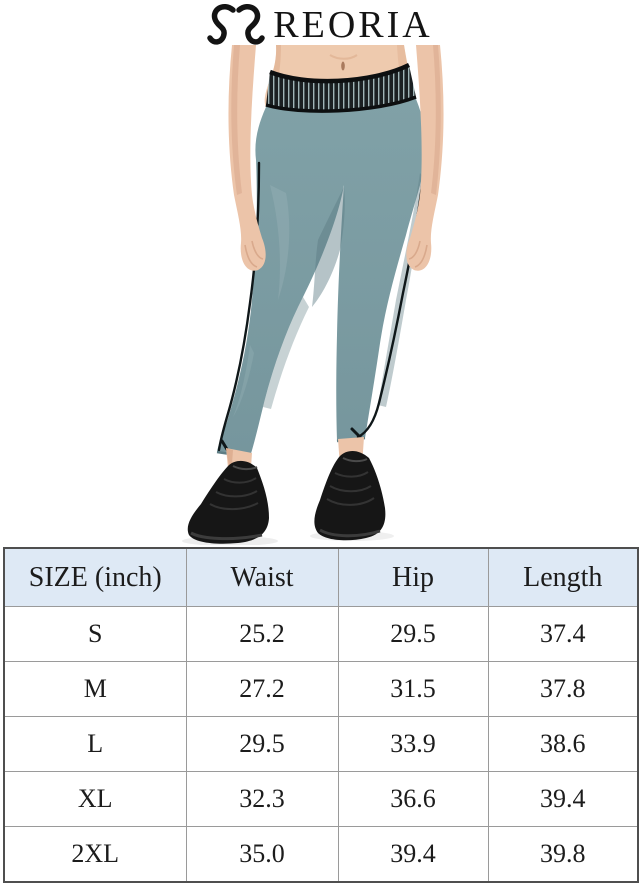 This screenshot has width=640, height=883. What do you see at coordinates (236, 24) in the screenshot?
I see `brand-logo-icon` at bounding box center [236, 24].